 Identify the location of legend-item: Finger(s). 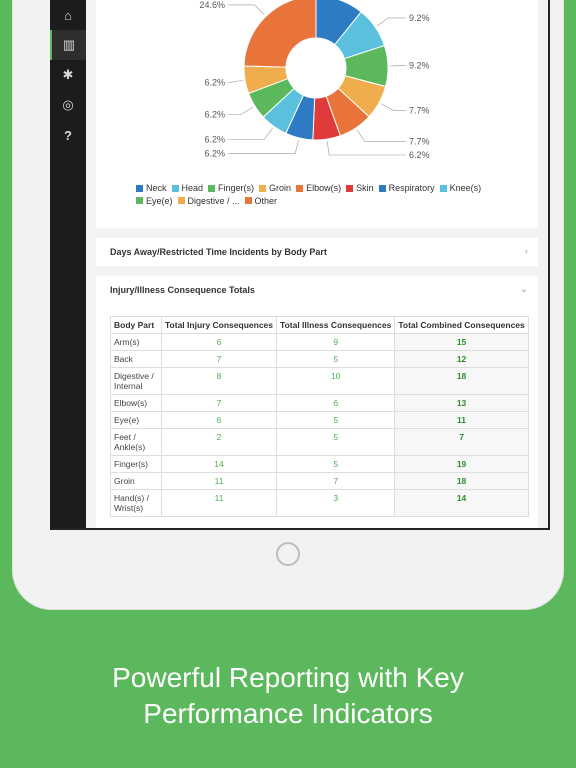
(231, 188).